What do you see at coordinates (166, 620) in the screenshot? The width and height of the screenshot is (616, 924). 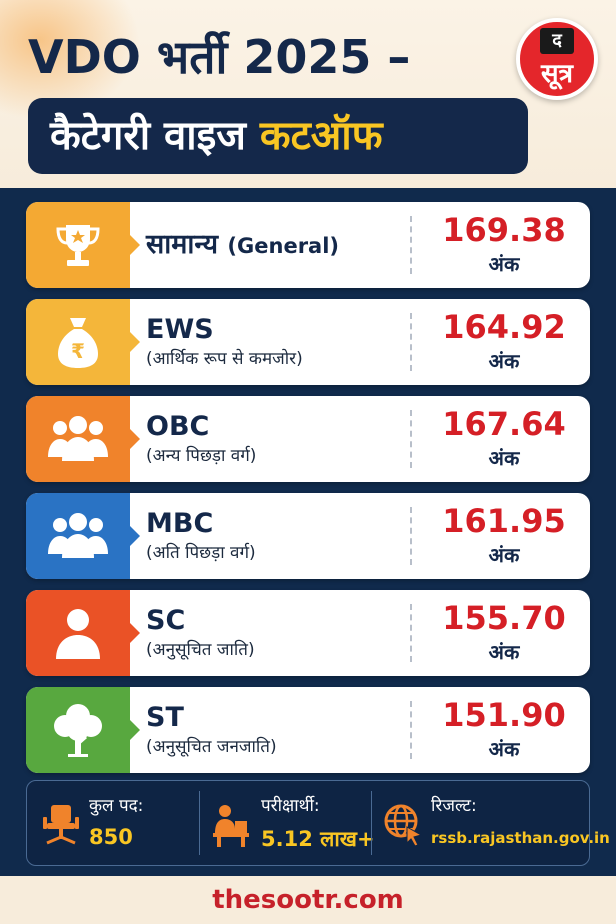 I see `category-name: SC` at bounding box center [166, 620].